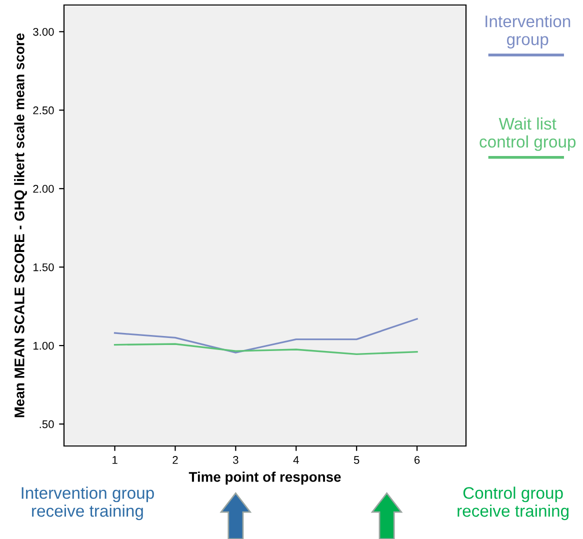 Image resolution: width=583 pixels, height=539 pixels. Describe the element at coordinates (44, 346) in the screenshot. I see `y-tick-label: 1.00` at that location.